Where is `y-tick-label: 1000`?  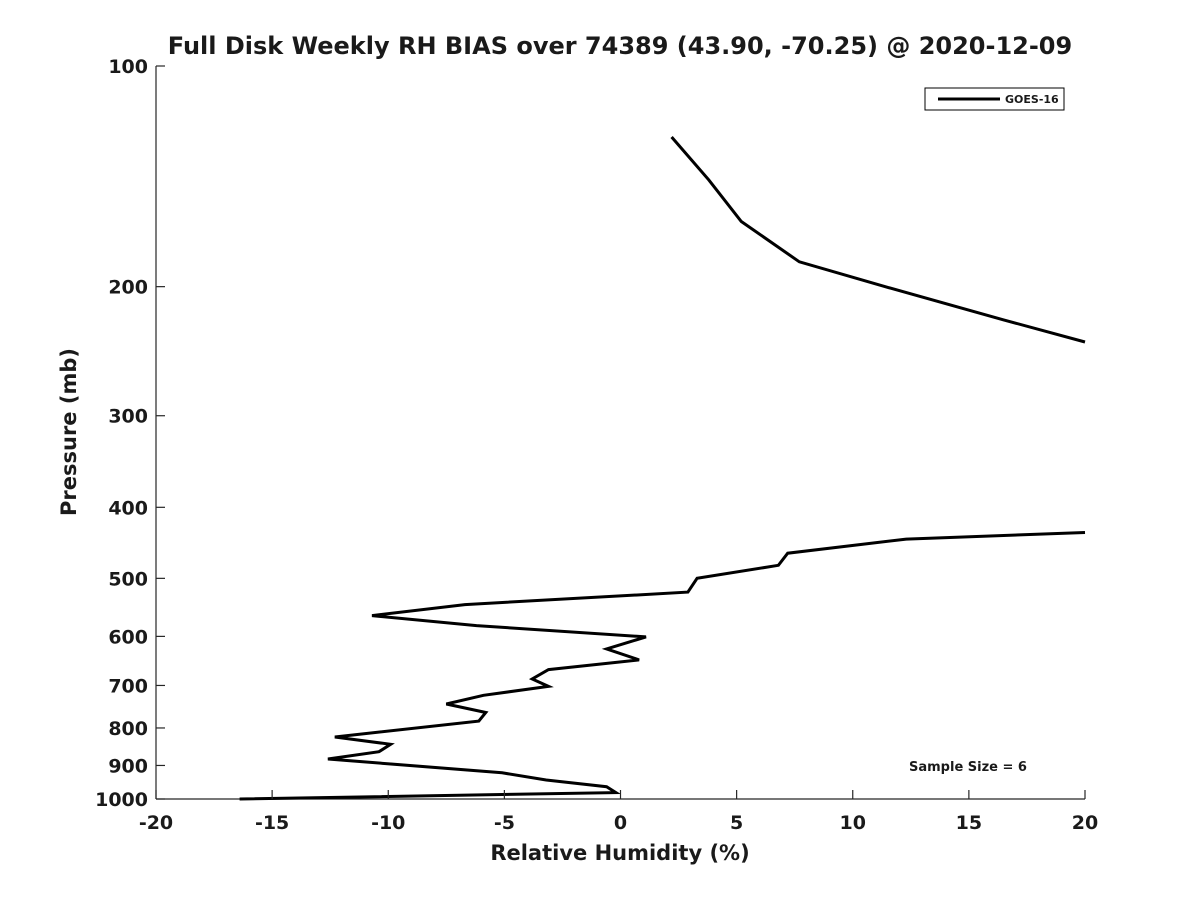 y-tick-label: 1000 is located at coordinates (121, 800).